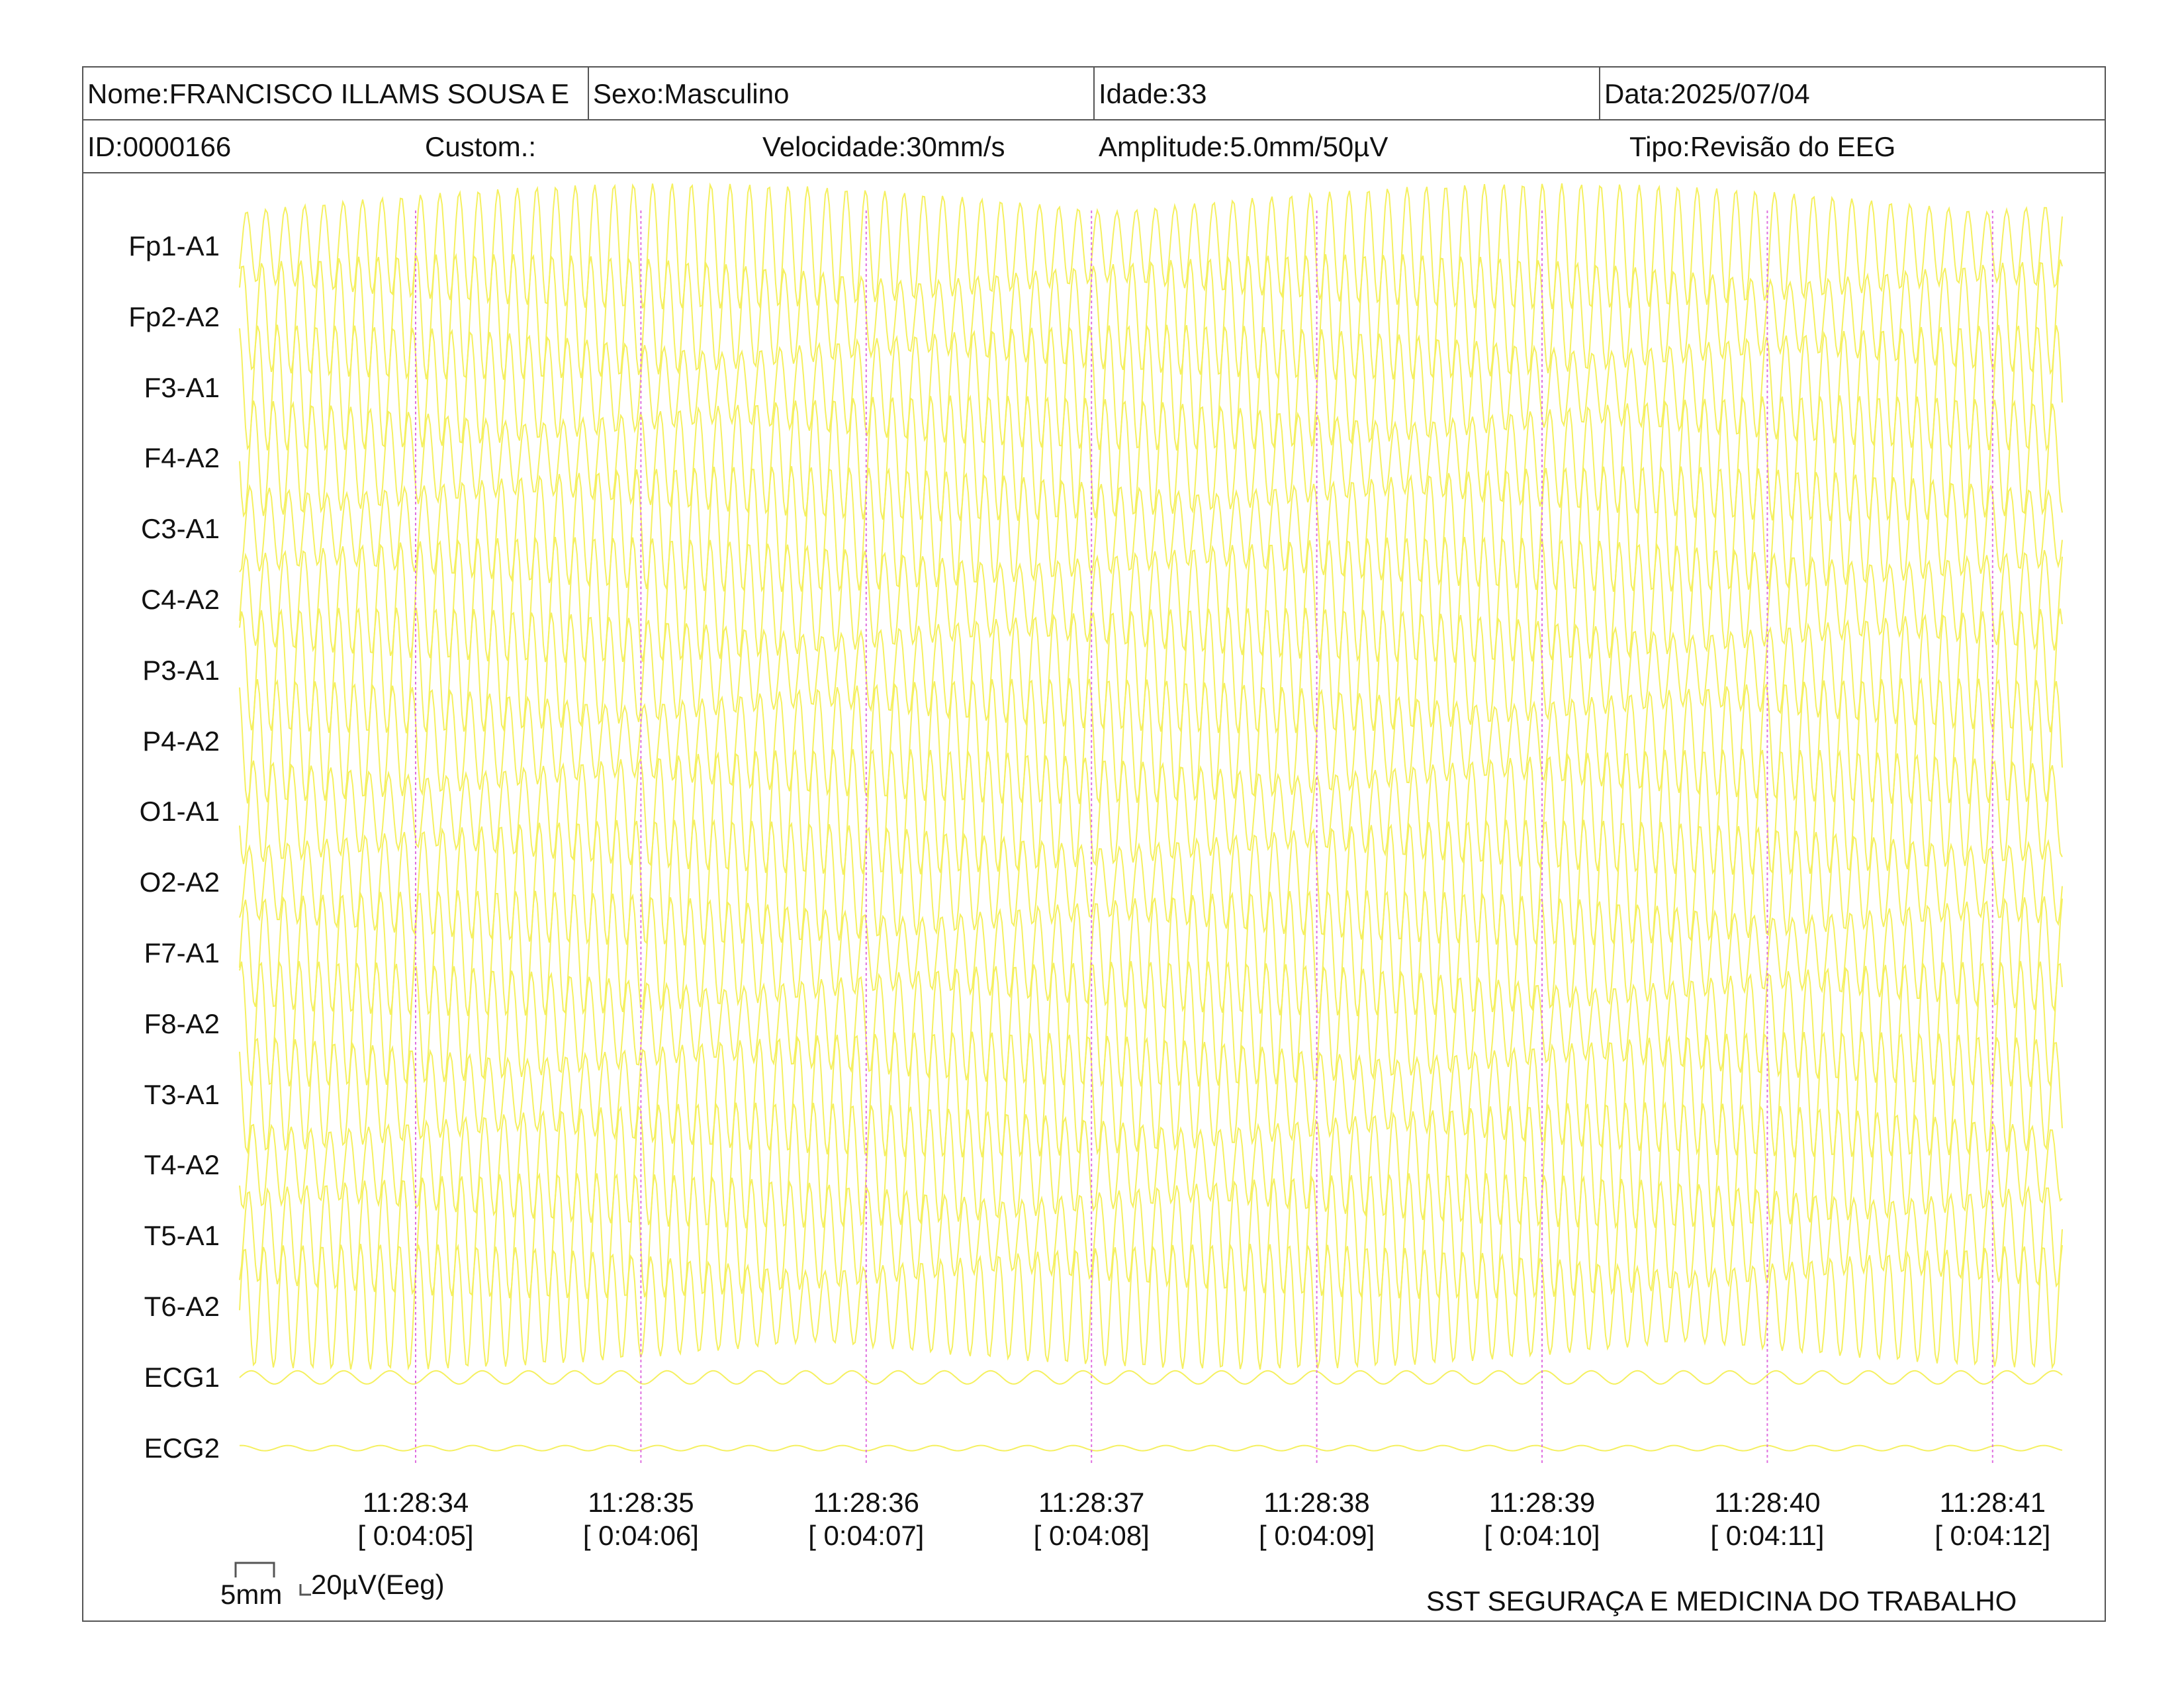  Describe the element at coordinates (182, 458) in the screenshot. I see `channel-label: F4-A2` at that location.